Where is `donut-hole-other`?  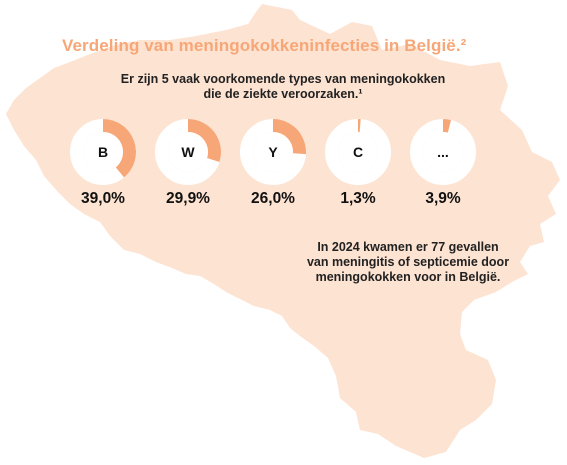 donut-hole-other is located at coordinates (443, 152).